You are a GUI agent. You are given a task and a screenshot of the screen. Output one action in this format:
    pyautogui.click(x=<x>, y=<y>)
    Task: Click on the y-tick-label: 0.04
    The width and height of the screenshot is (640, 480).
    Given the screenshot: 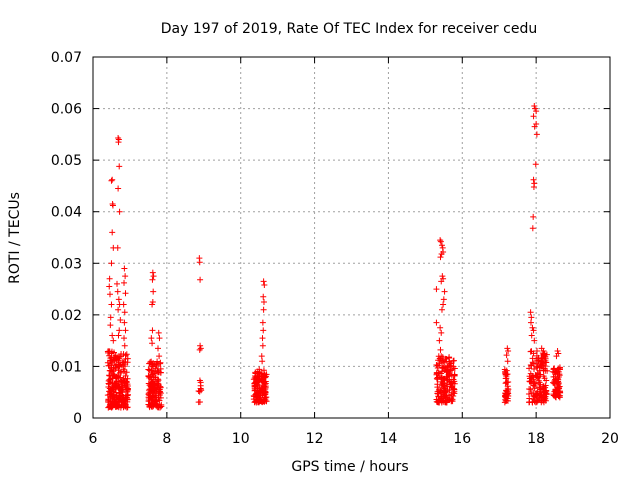 What is the action you would take?
    pyautogui.click(x=66, y=213)
    